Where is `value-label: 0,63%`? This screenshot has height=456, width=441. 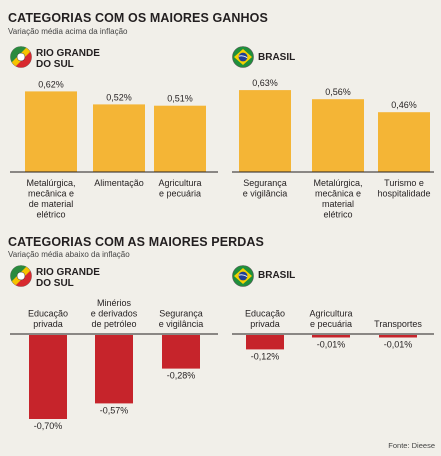
value-label: 0,63% is located at coordinates (265, 83).